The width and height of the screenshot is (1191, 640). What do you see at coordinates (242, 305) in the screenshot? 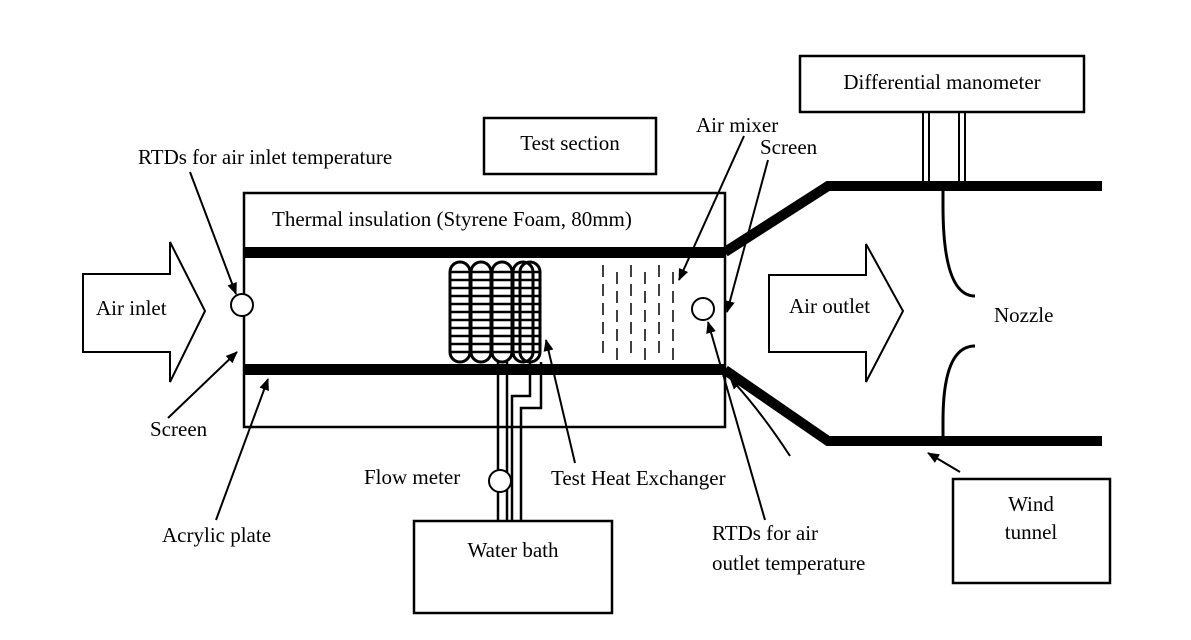
I see `rtd-inlet-sensor` at bounding box center [242, 305].